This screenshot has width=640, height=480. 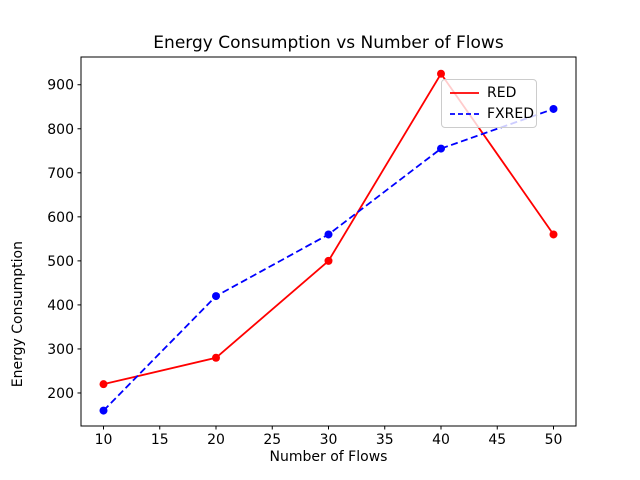 What do you see at coordinates (60, 86) in the screenshot?
I see `y-tick-label: 900` at bounding box center [60, 86].